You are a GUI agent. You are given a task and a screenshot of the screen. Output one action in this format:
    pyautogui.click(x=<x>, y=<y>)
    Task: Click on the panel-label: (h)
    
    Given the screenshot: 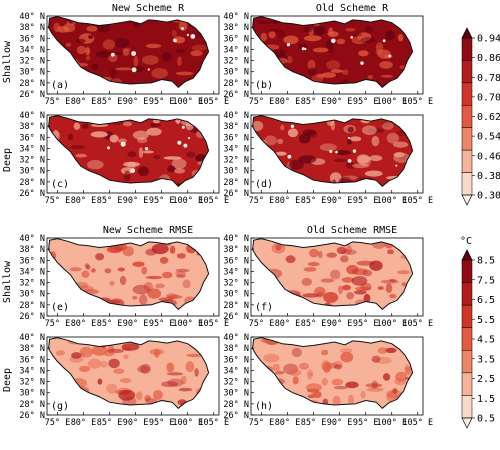 What is the action you would take?
    pyautogui.click(x=264, y=406)
    